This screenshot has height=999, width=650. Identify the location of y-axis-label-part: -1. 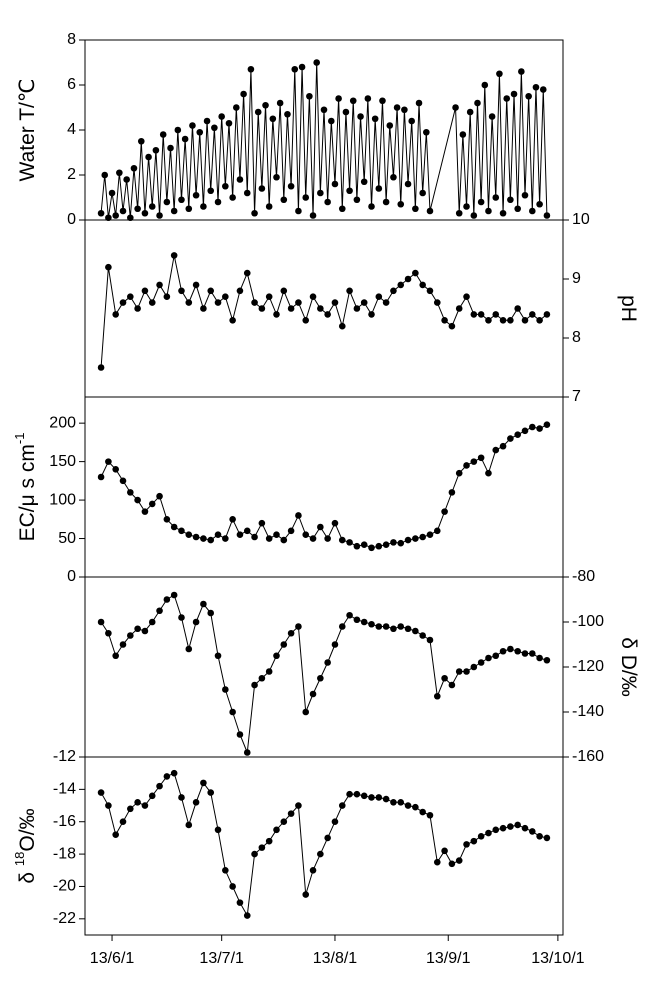
(19, 439).